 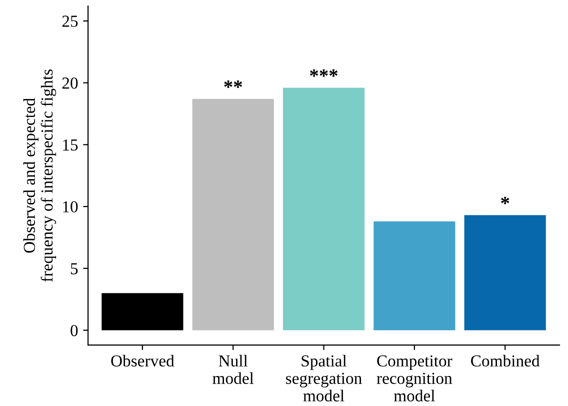 I want to click on y-tick-label: 20, so click(x=70, y=83).